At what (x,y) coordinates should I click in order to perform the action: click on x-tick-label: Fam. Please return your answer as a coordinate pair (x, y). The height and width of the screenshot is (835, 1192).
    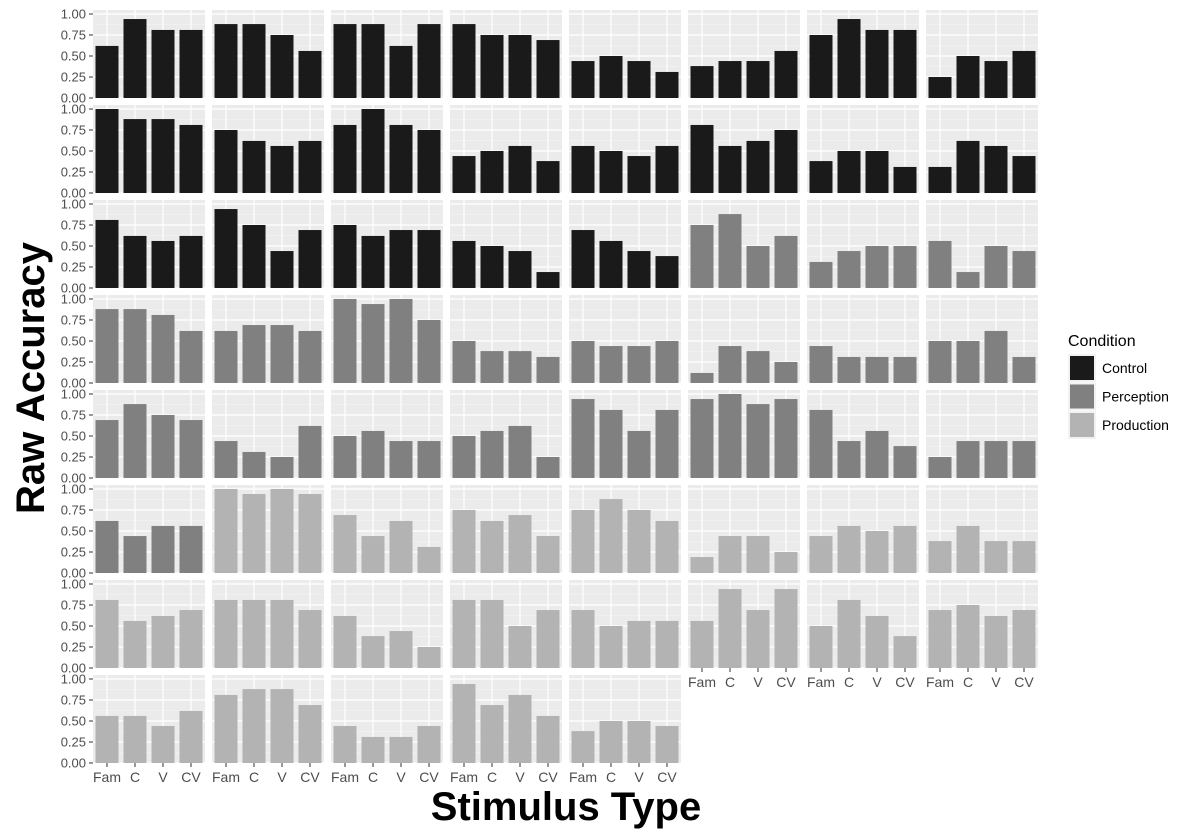
    Looking at the image, I should click on (226, 777).